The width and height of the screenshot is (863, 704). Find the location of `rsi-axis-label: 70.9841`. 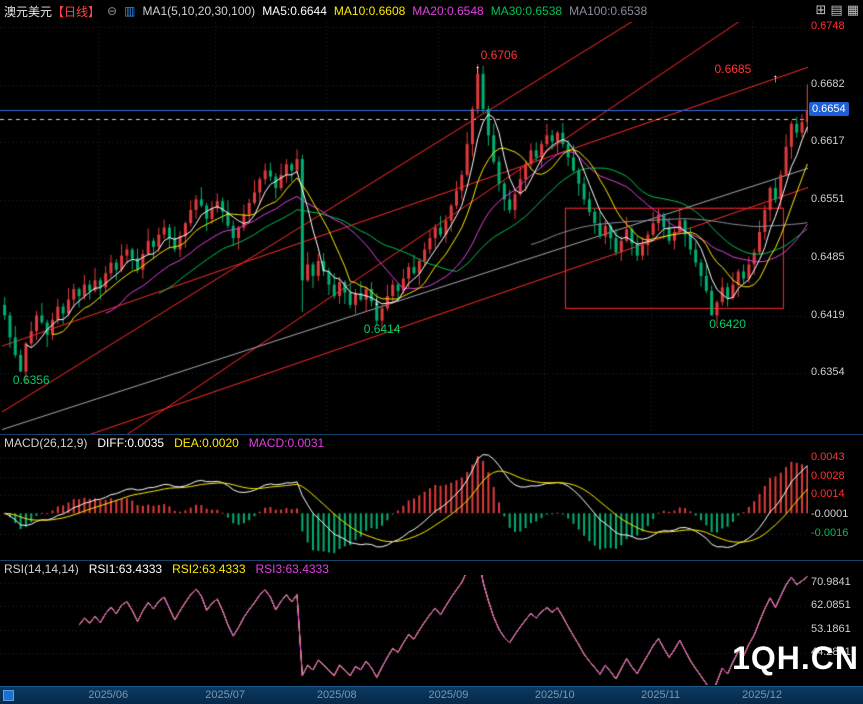

rsi-axis-label: 70.9841 is located at coordinates (831, 581).